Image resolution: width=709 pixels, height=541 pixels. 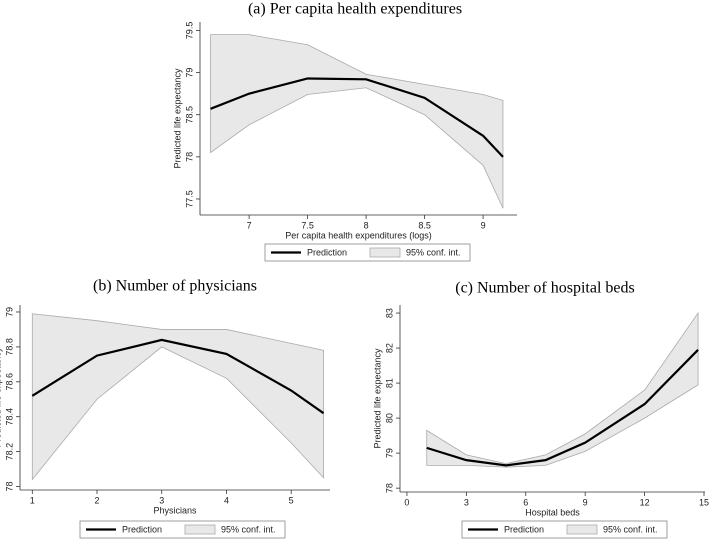 What do you see at coordinates (525, 502) in the screenshot?
I see `x-tick-label: 6` at bounding box center [525, 502].